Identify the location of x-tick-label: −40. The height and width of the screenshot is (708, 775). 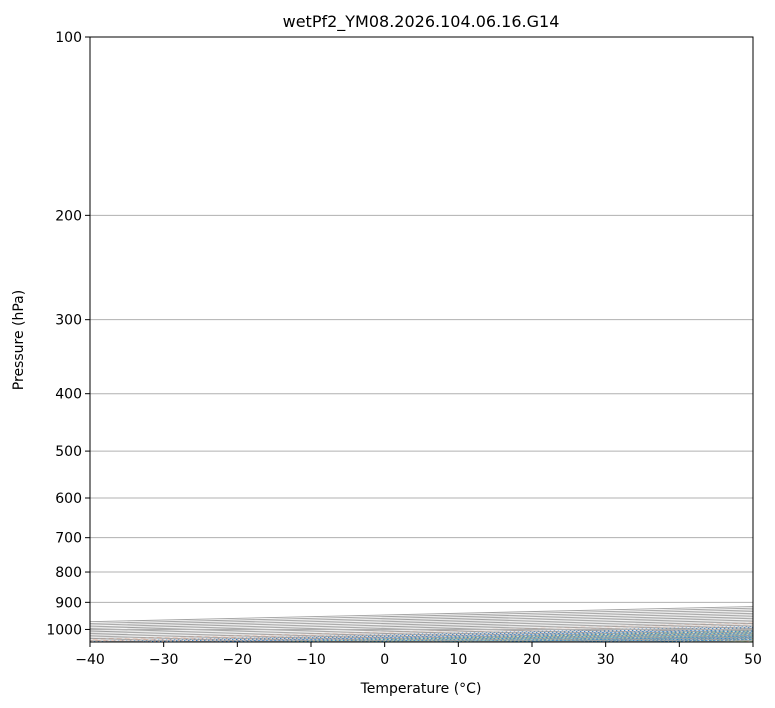
(90, 660).